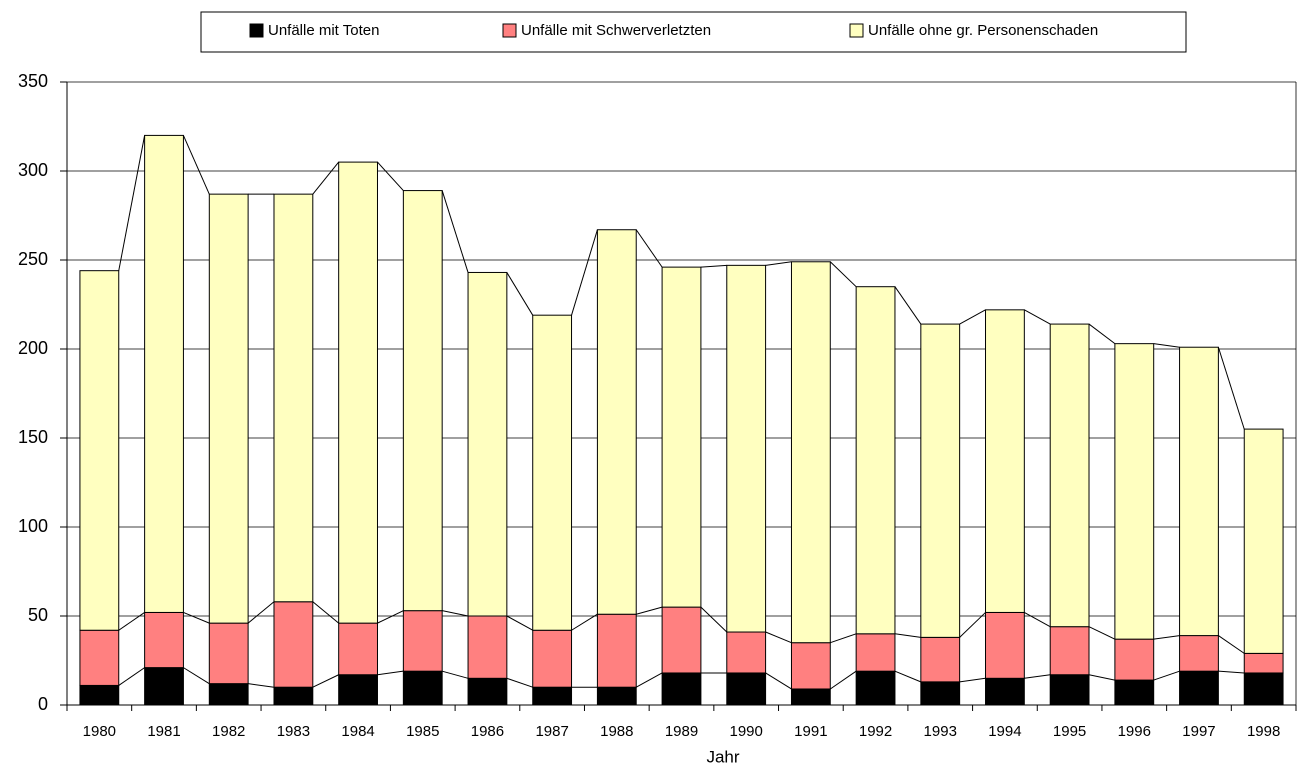 This screenshot has width=1305, height=767. What do you see at coordinates (323, 30) in the screenshot?
I see `legend-label: Unfälle mit Toten` at bounding box center [323, 30].